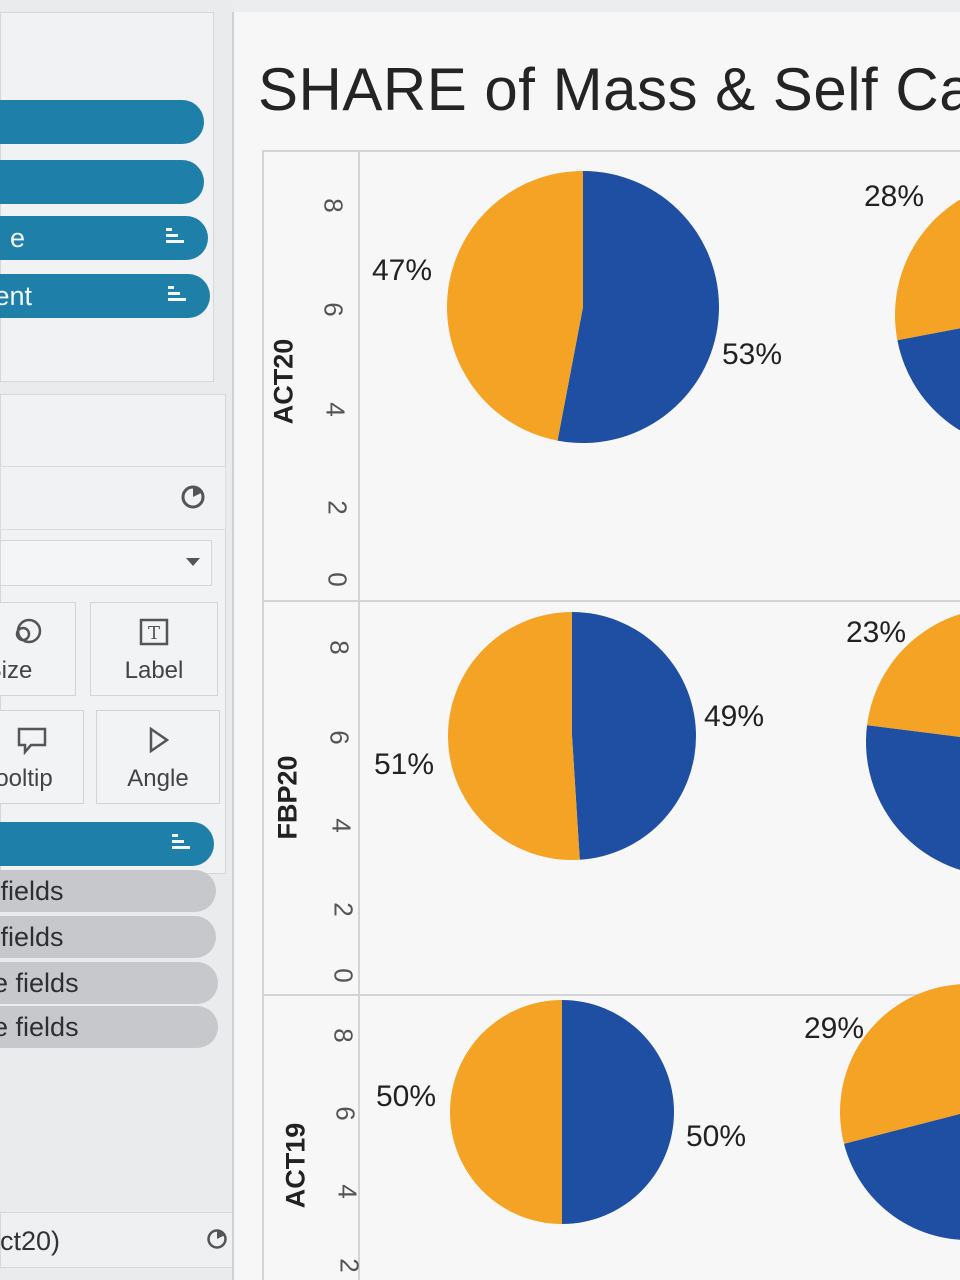 The image size is (960, 1280). I want to click on detail-pill-5-label: ble fields, so click(39, 1026).